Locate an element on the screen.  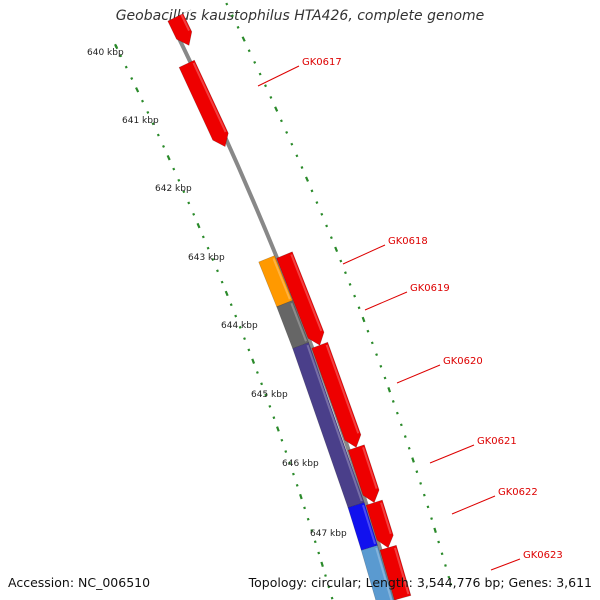
gene-label: GK0620 is located at coordinates (463, 361).